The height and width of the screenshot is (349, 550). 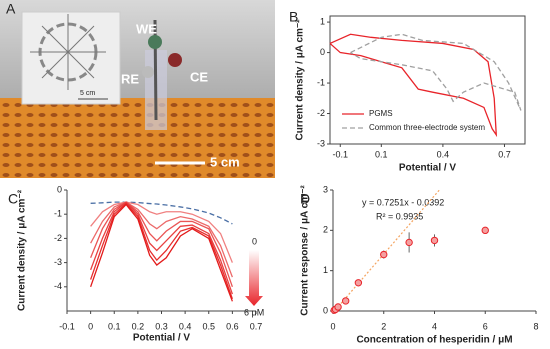 I want to click on x-tick-label: 0.5, so click(x=208, y=326).